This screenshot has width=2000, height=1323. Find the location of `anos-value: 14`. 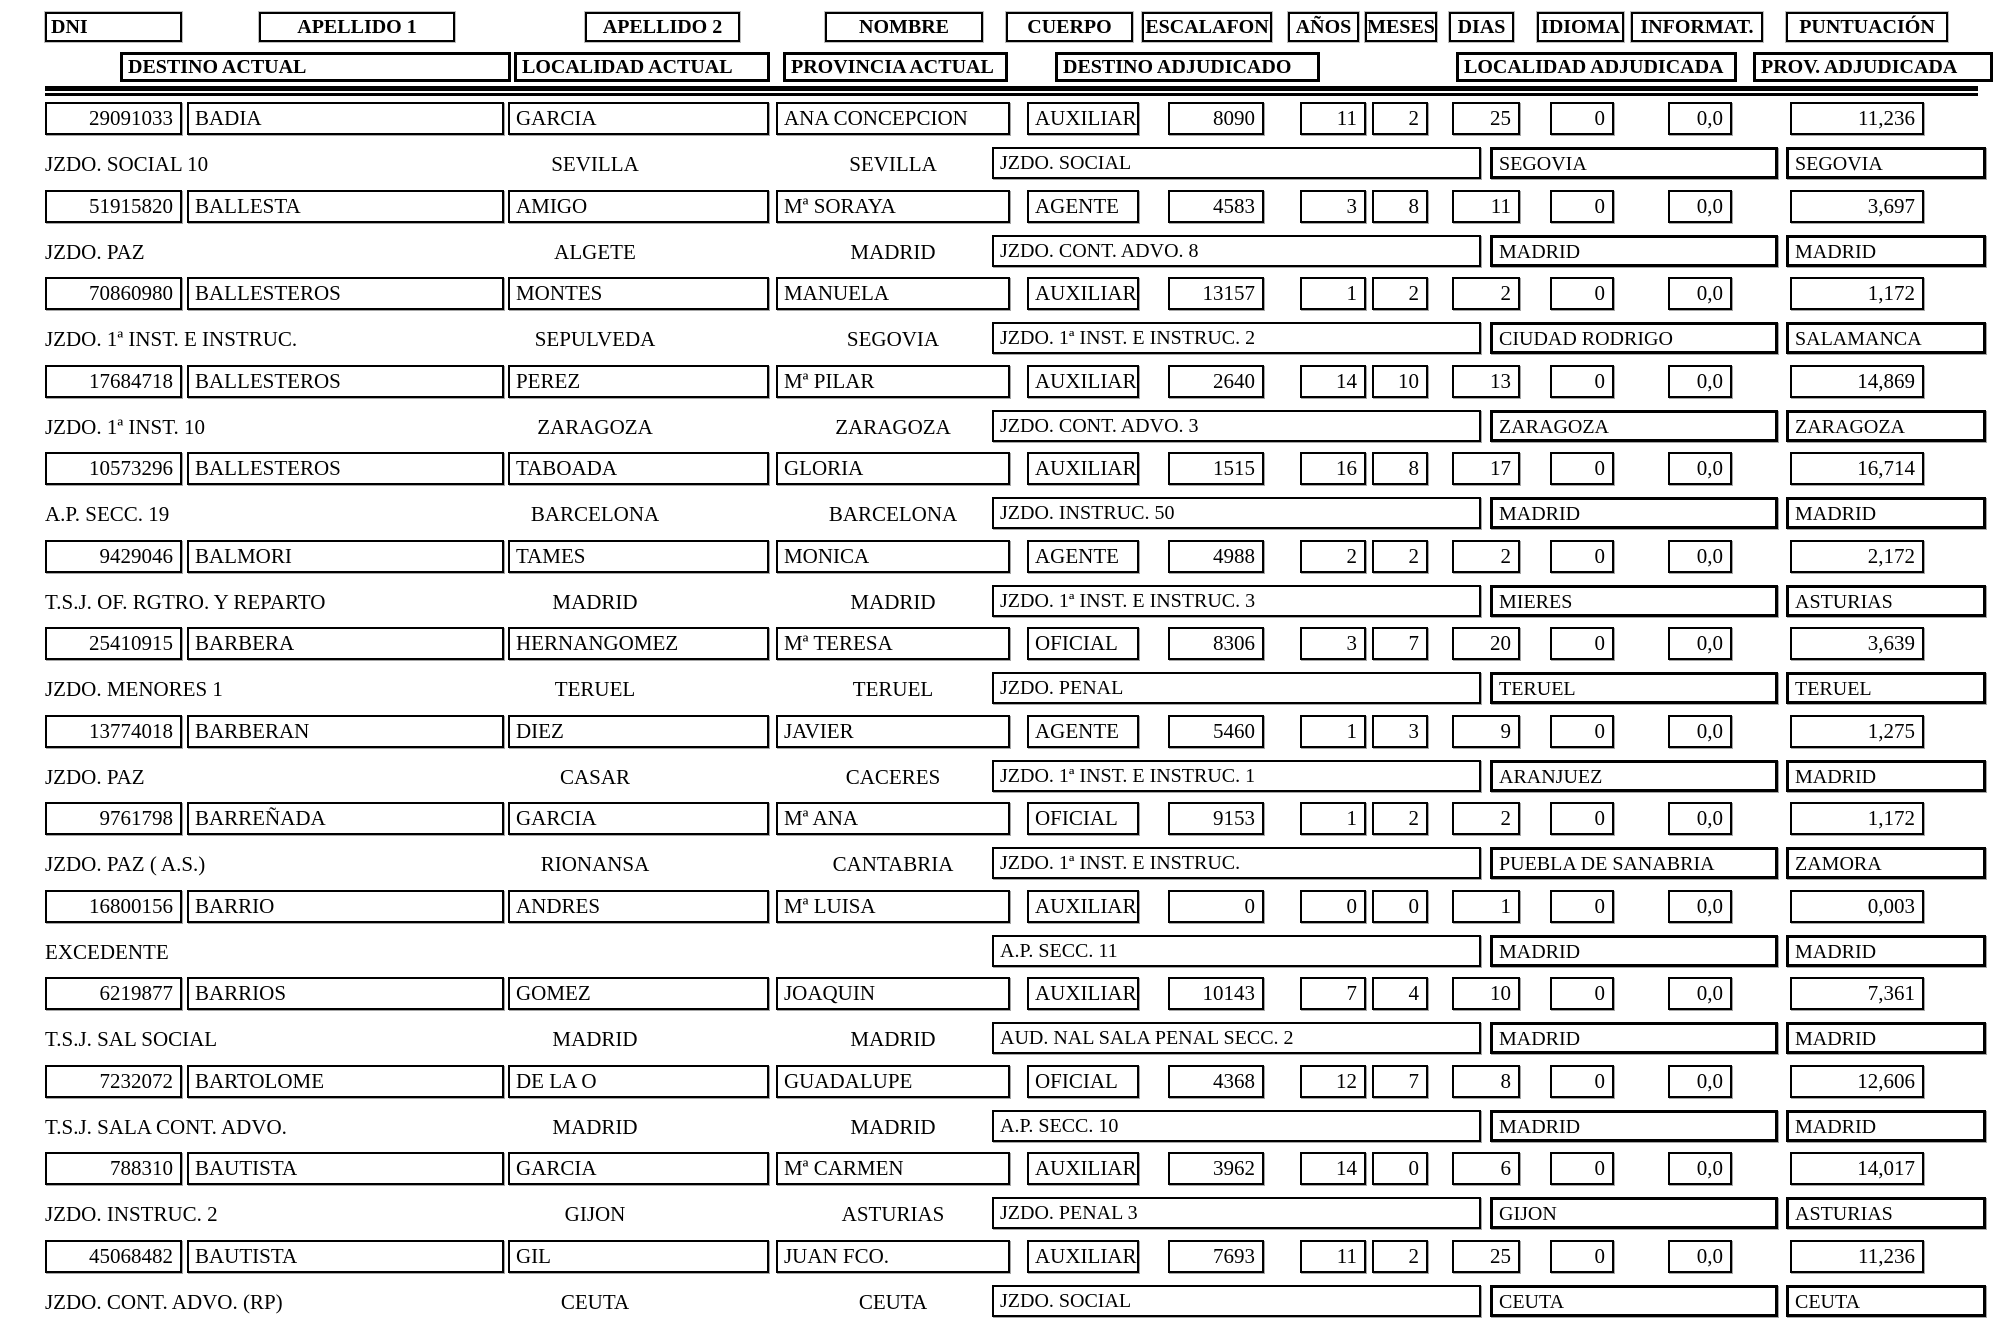

anos-value: 14 is located at coordinates (1333, 1168).